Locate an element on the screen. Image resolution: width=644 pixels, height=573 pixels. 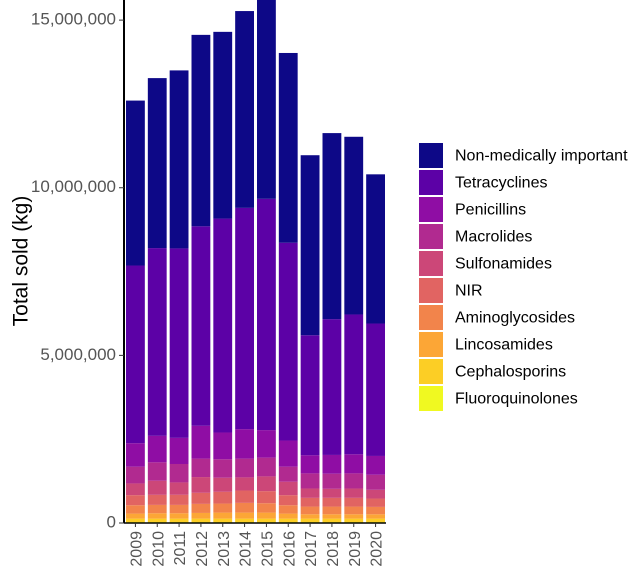
bar-segment-lincosamides-2018 is located at coordinates (332, 516).